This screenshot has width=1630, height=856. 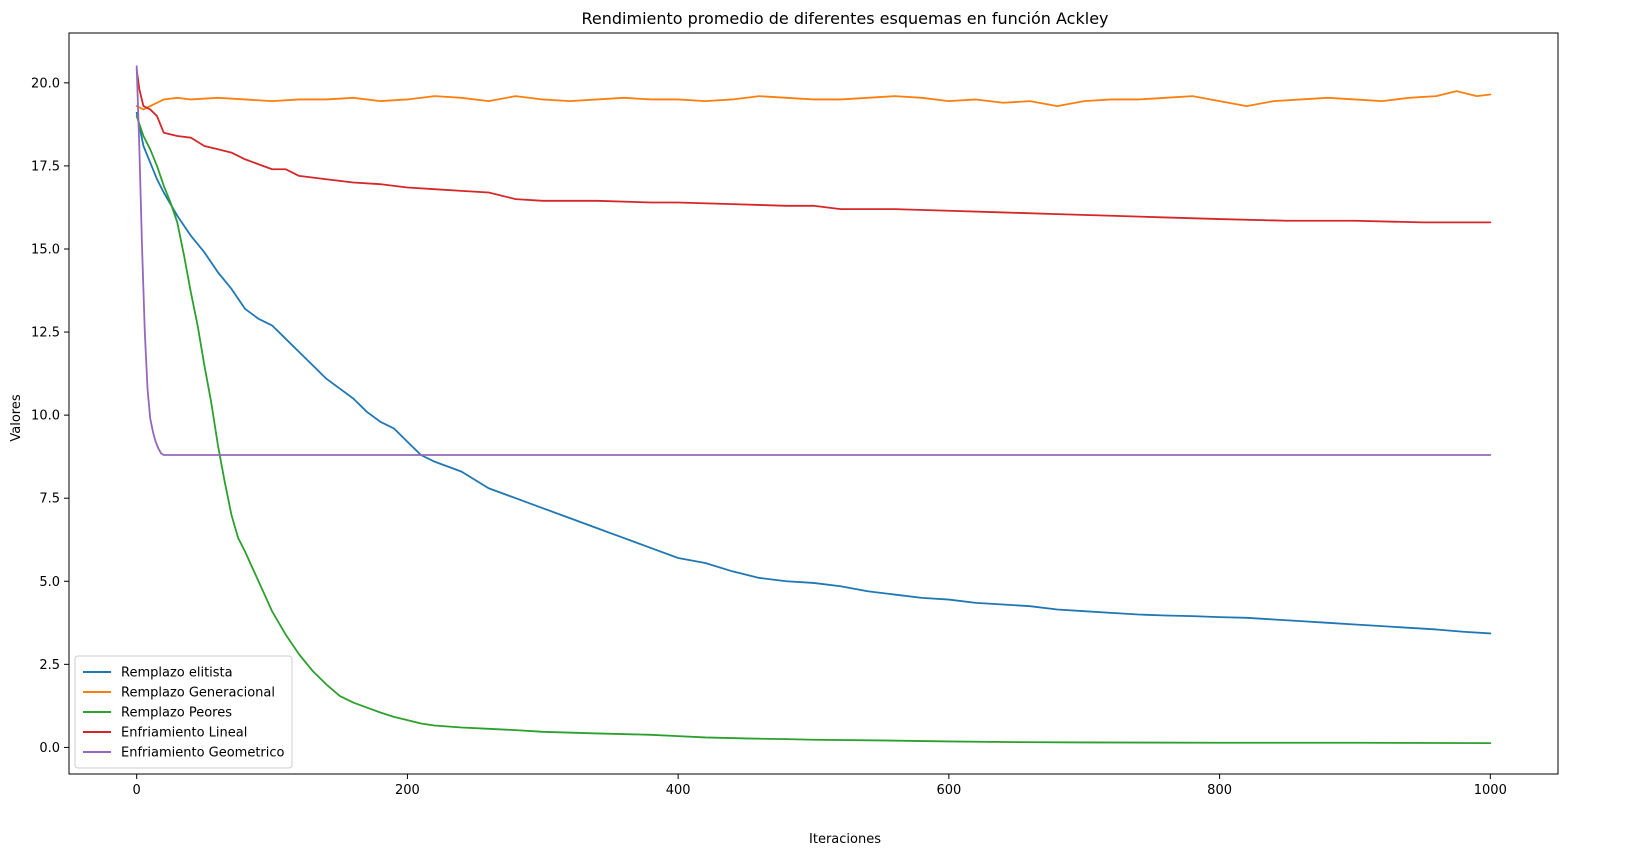 I want to click on x-tick-label: 600, so click(x=948, y=790).